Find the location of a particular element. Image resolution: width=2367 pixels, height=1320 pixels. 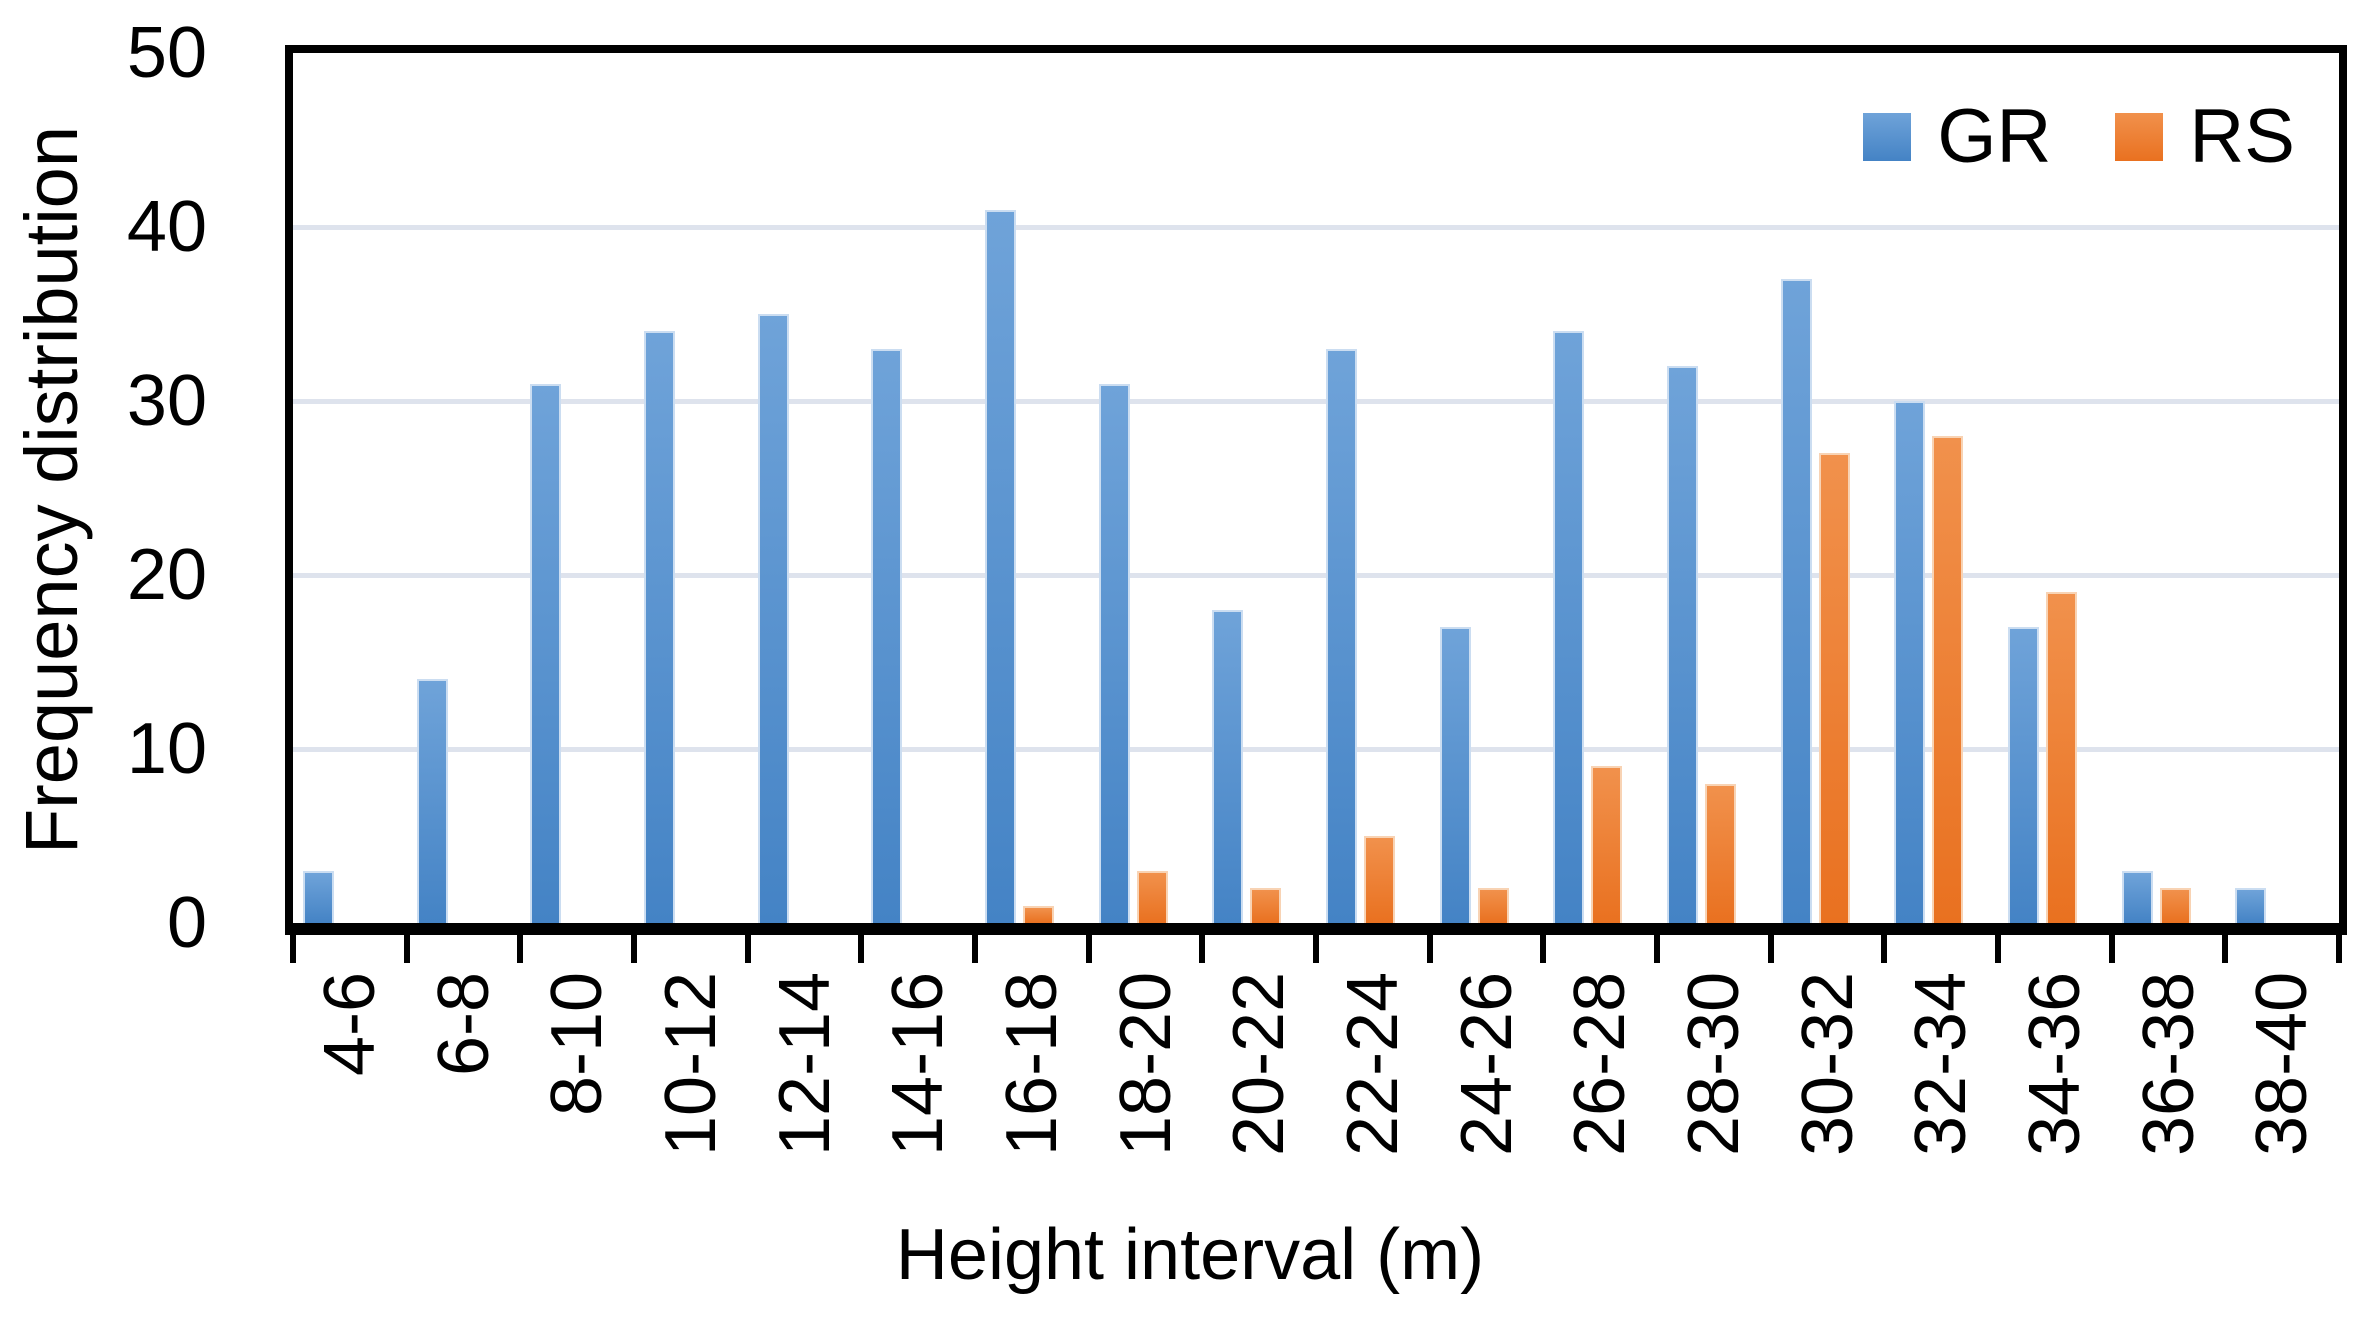

x-category-label-34-36: 34-36 is located at coordinates (2054, 1064).